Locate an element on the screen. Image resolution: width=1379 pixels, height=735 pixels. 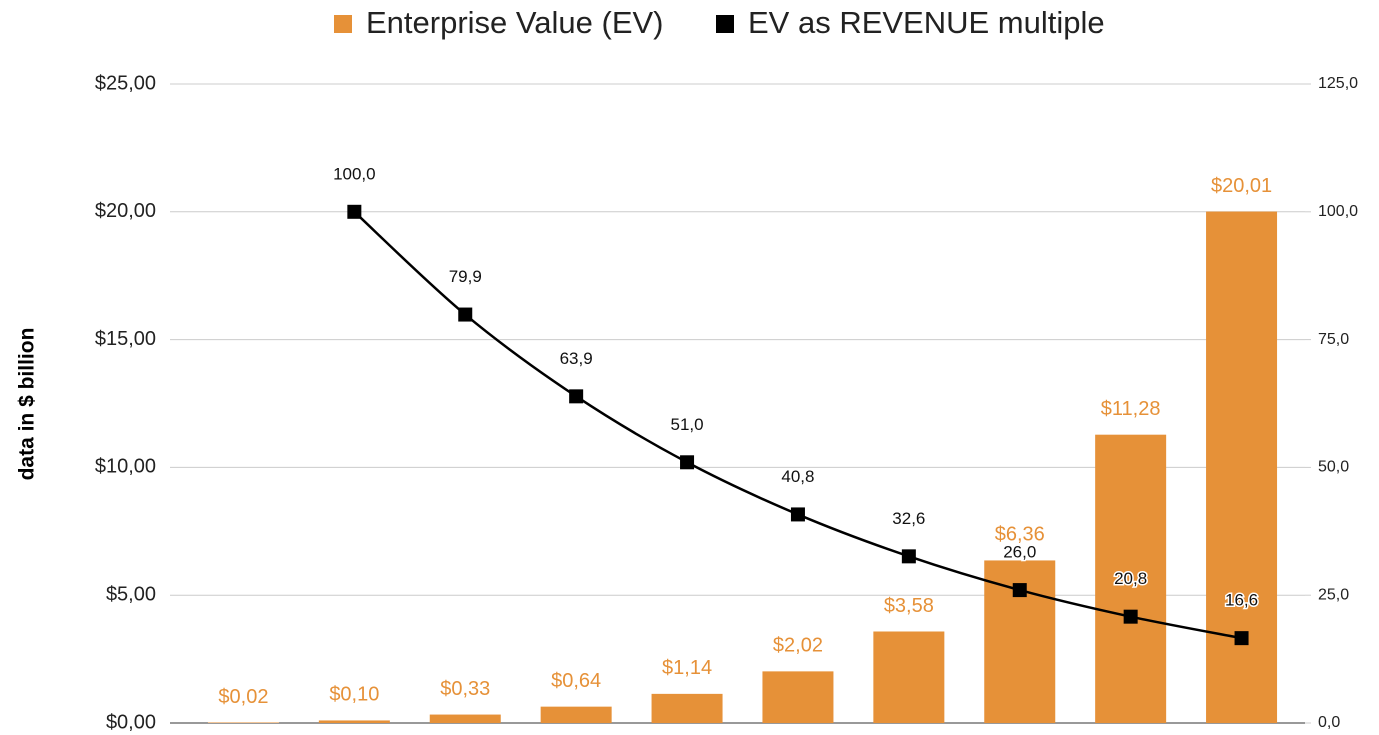
bar-value-label: $0,33 is located at coordinates (465, 689).